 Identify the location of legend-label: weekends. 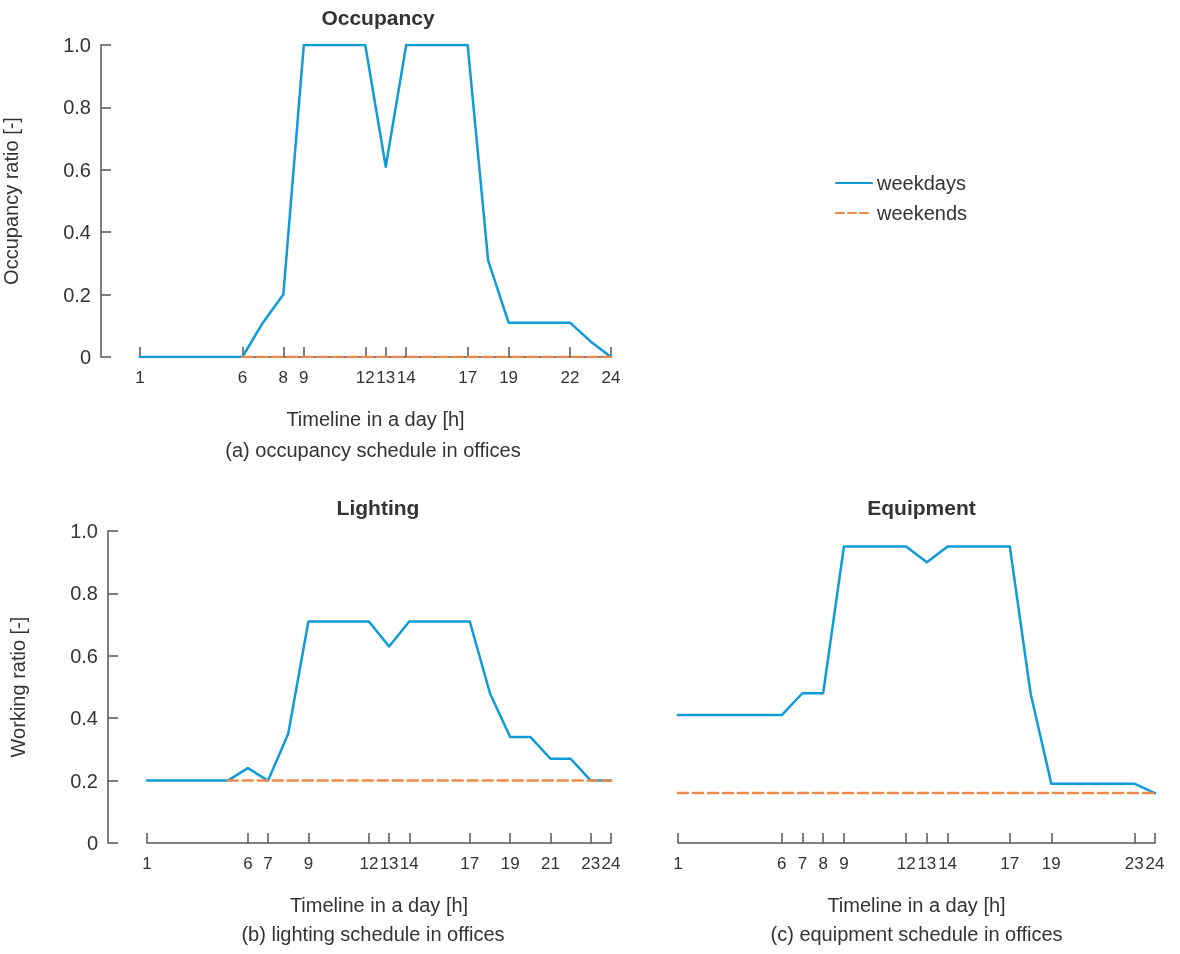
(922, 213).